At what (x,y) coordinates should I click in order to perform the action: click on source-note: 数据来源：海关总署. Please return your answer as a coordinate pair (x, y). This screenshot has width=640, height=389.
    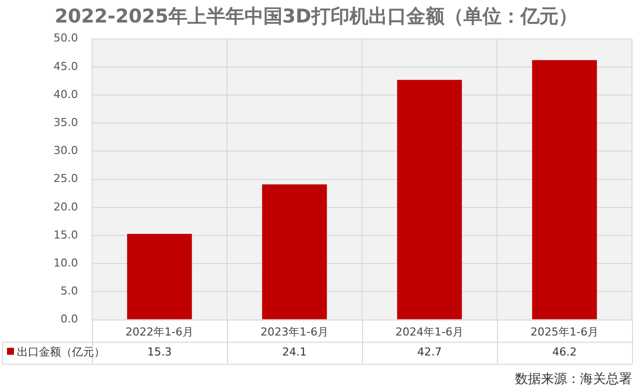
    Looking at the image, I should click on (573, 378).